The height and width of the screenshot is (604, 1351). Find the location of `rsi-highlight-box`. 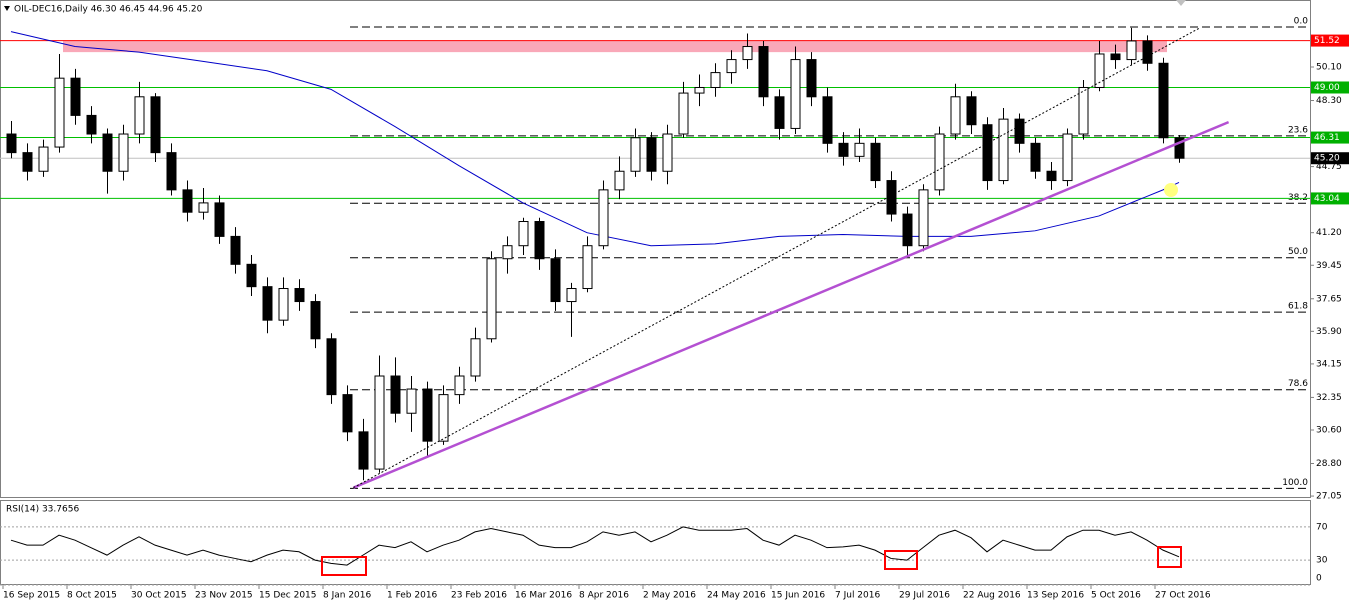

rsi-highlight-box is located at coordinates (901, 560).